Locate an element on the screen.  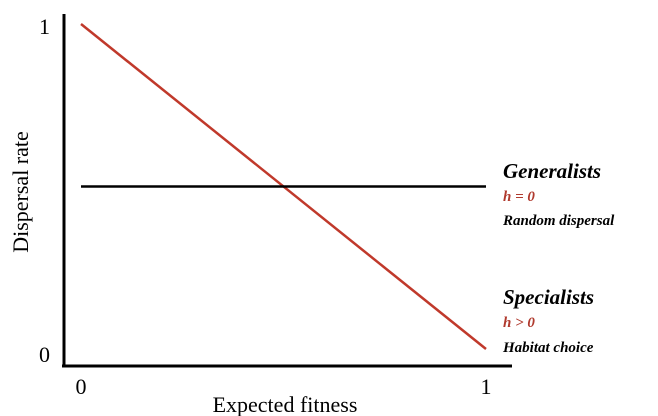
x-axis-title: Expected fitness is located at coordinates (285, 404).